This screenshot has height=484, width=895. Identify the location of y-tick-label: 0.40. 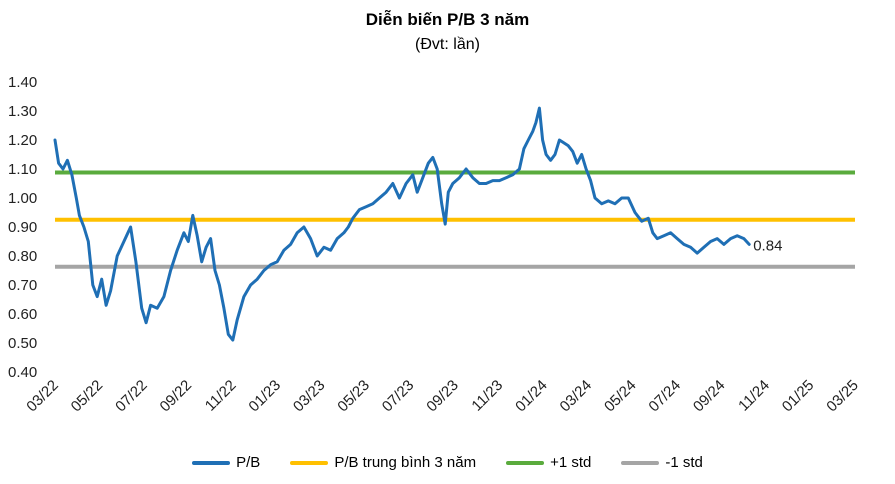
(22, 372).